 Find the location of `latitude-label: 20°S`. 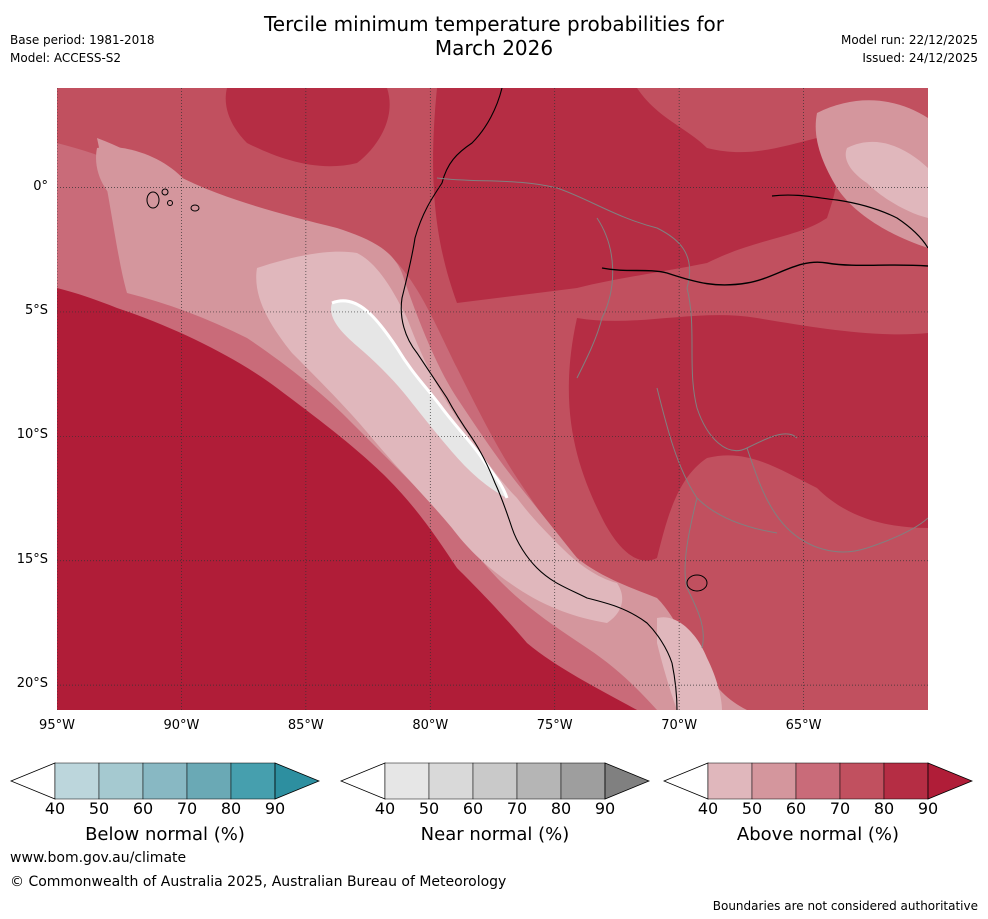

latitude-label: 20°S is located at coordinates (32, 684).